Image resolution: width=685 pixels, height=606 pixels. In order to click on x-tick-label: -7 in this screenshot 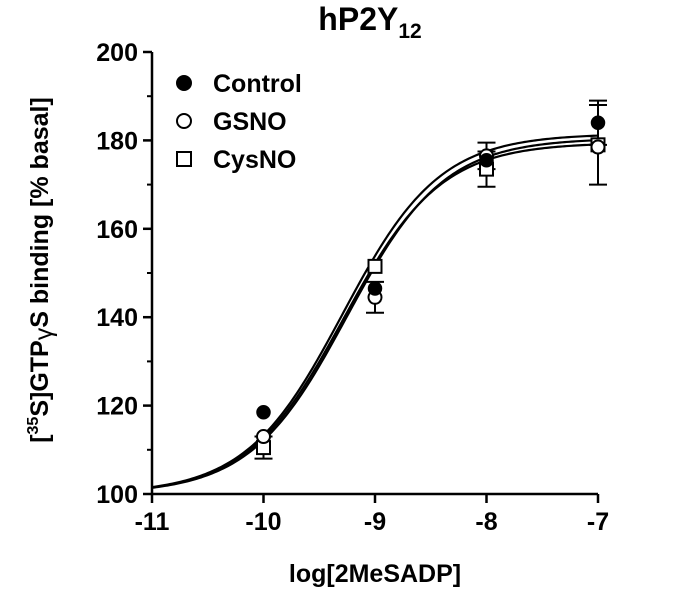, I will do `click(598, 522)`.